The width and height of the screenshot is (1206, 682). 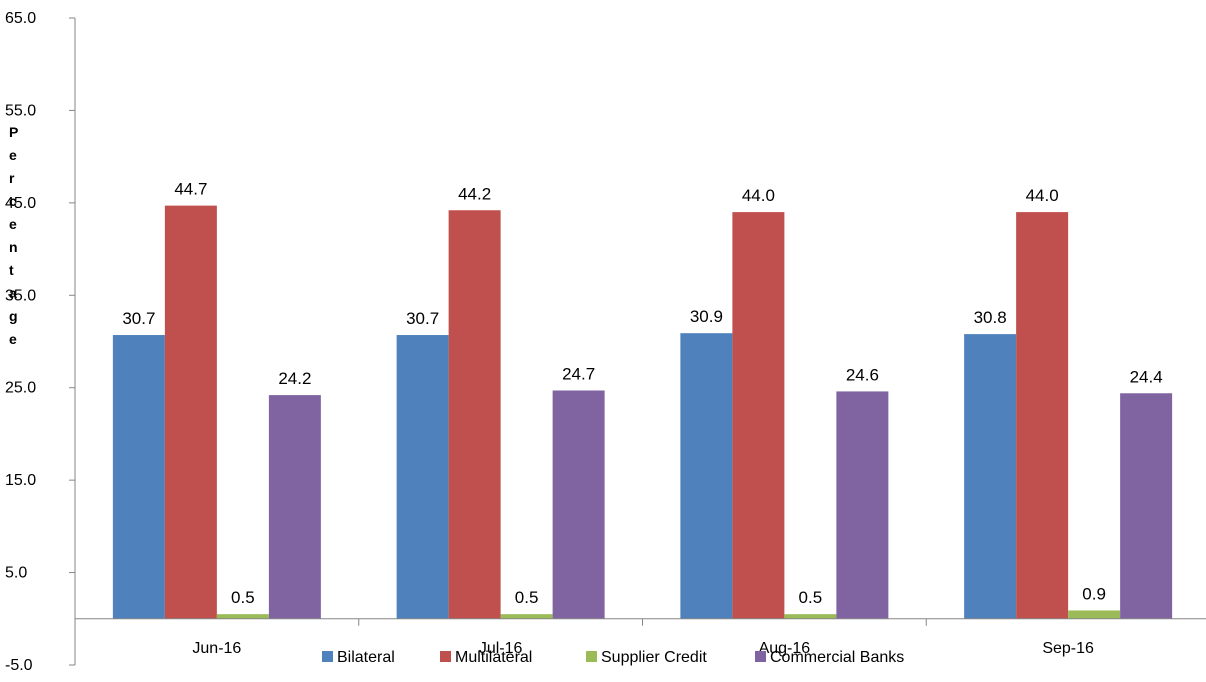 I want to click on legend-label: Commercial Banks, so click(x=837, y=657).